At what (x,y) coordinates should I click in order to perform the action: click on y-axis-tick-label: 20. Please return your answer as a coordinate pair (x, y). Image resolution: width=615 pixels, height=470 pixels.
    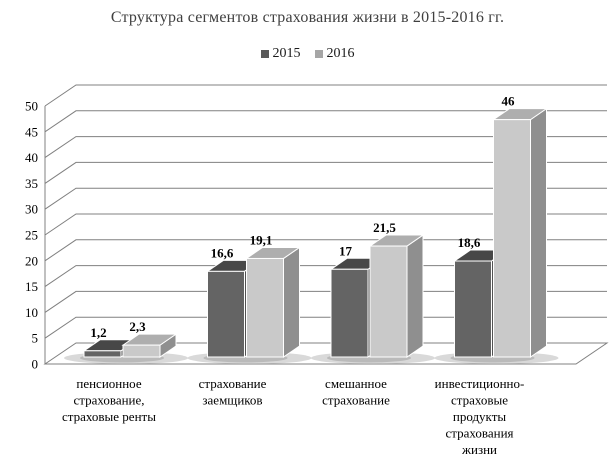
    Looking at the image, I should click on (31, 260).